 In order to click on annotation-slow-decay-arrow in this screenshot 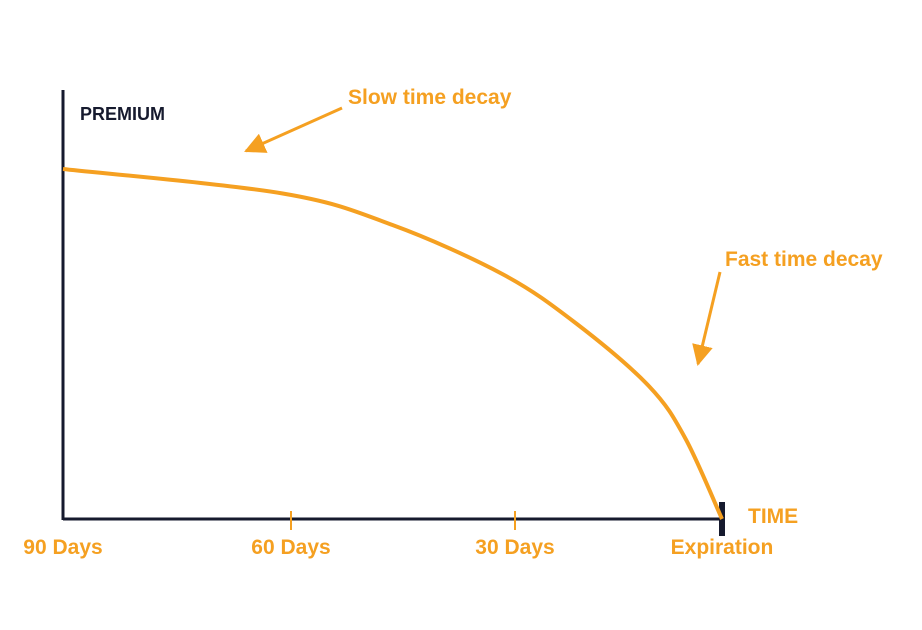, I will do `click(293, 129)`.